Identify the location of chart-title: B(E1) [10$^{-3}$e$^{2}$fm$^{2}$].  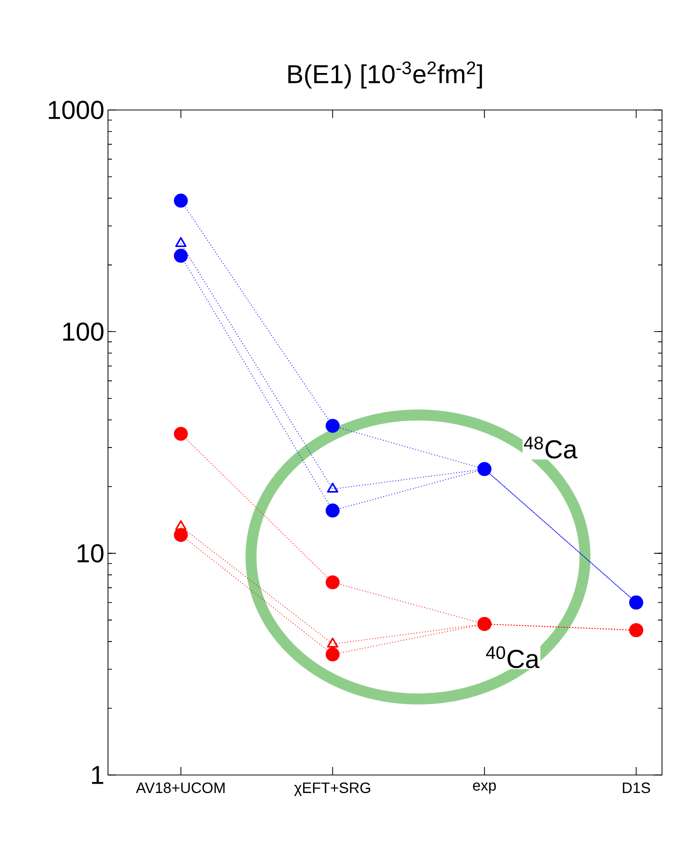
(385, 74).